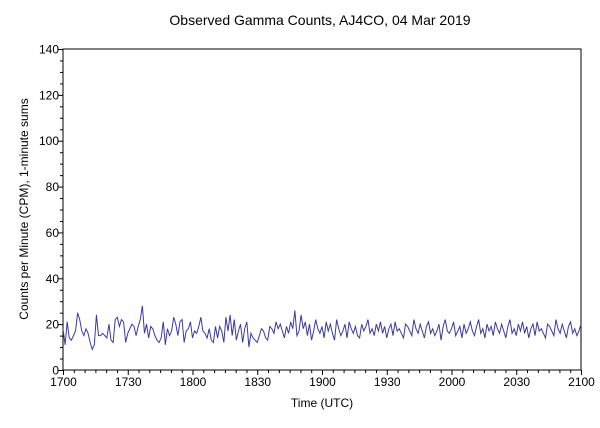  I want to click on x-tick-label: 2100, so click(581, 382).